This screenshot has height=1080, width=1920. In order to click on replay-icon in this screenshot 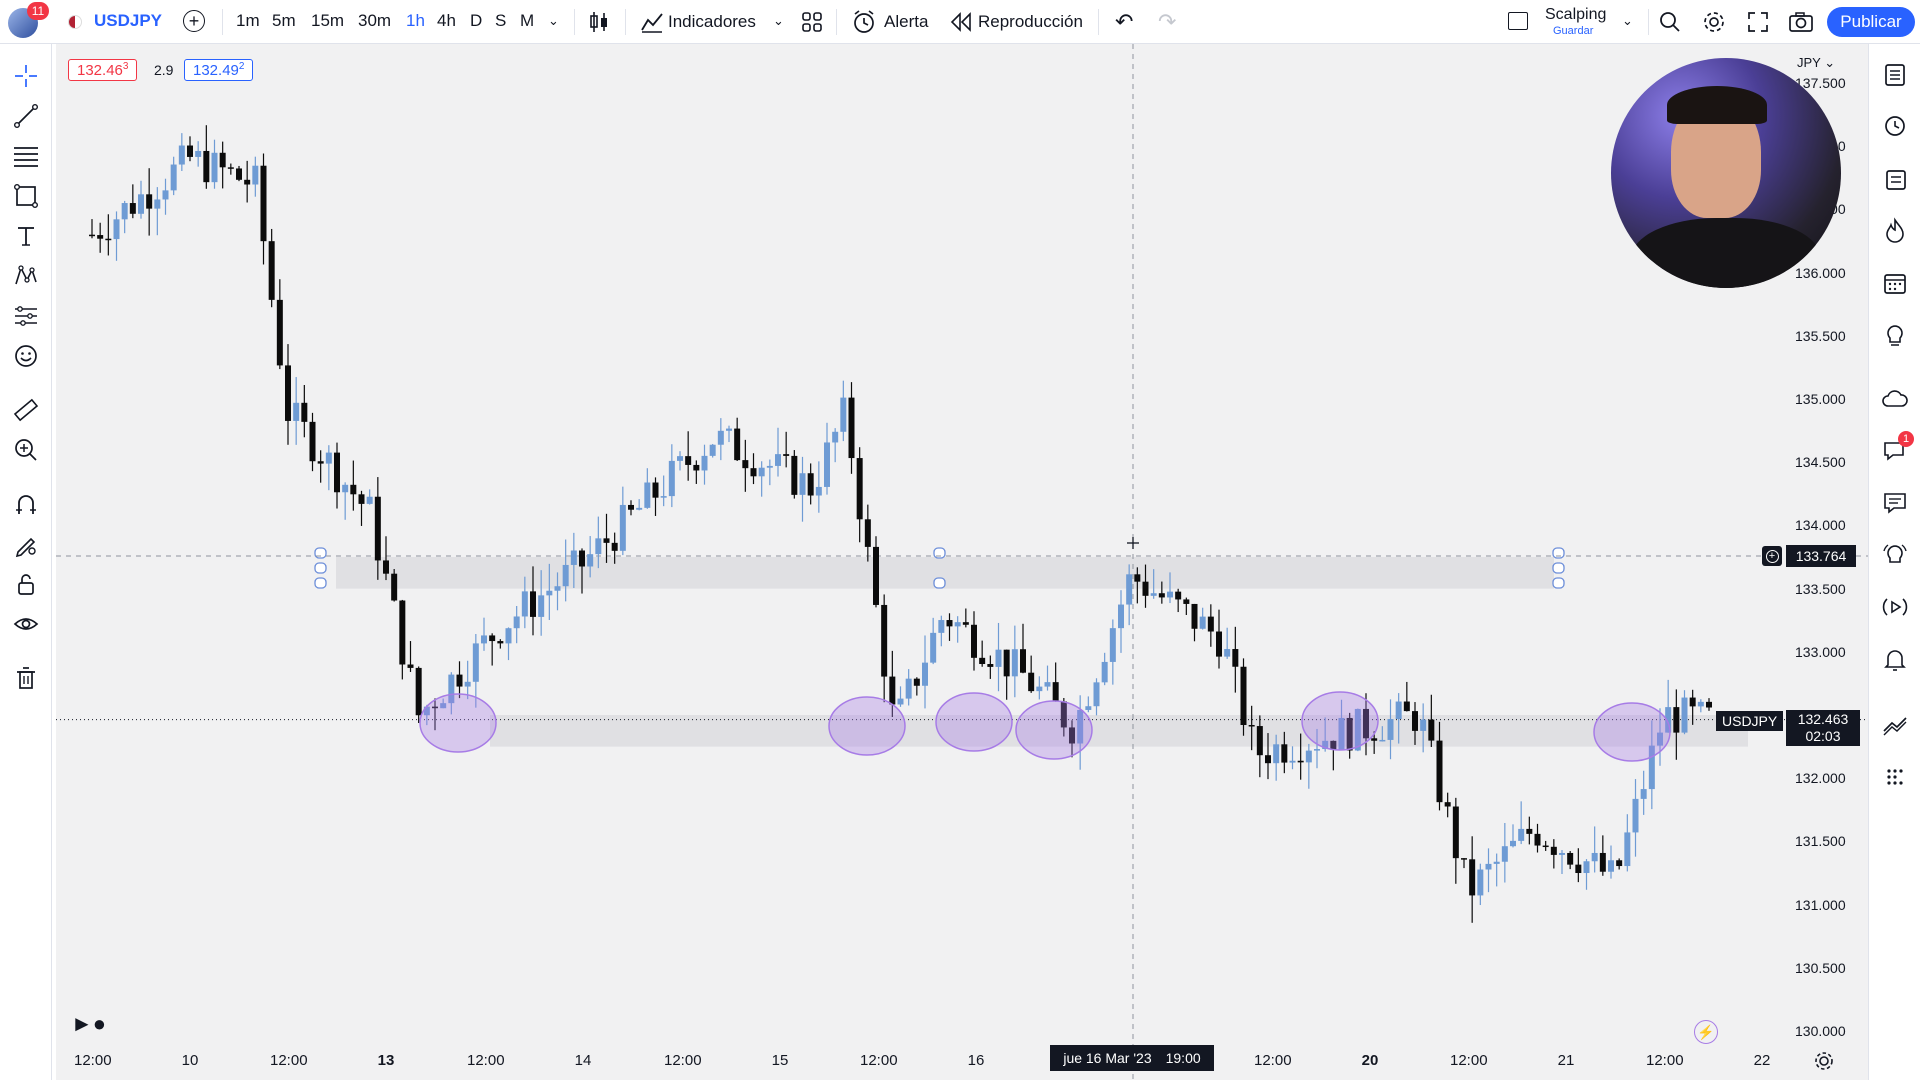, I will do `click(961, 22)`.